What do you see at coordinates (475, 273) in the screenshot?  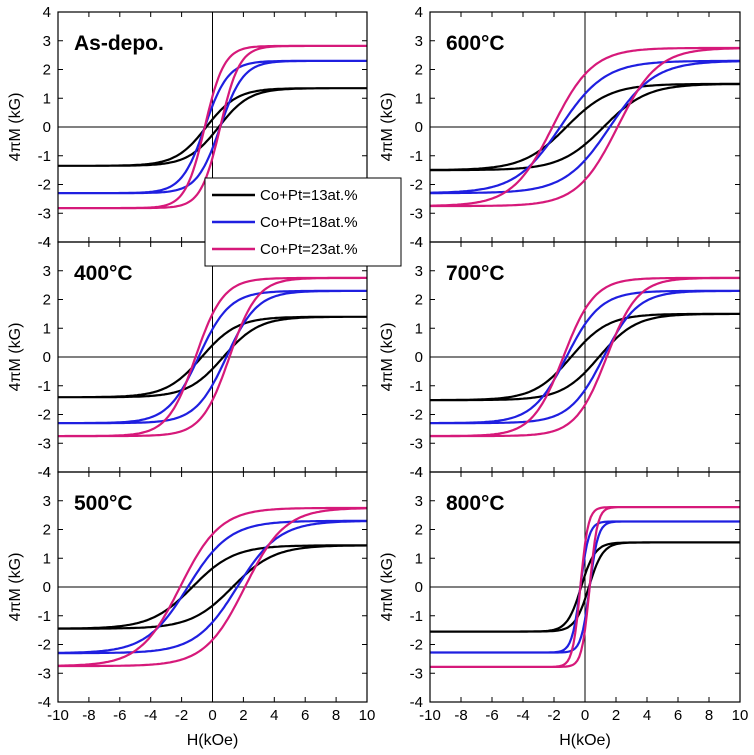 I see `panel-label: 700°C` at bounding box center [475, 273].